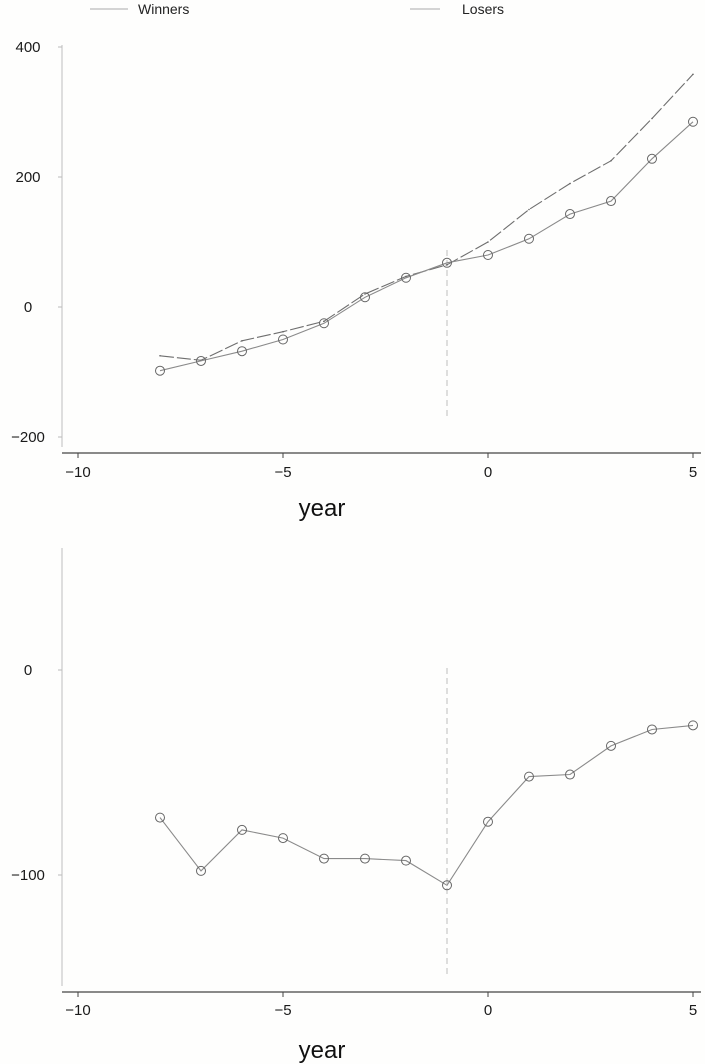  What do you see at coordinates (163, 9) in the screenshot?
I see `legend-label-winners: Winners` at bounding box center [163, 9].